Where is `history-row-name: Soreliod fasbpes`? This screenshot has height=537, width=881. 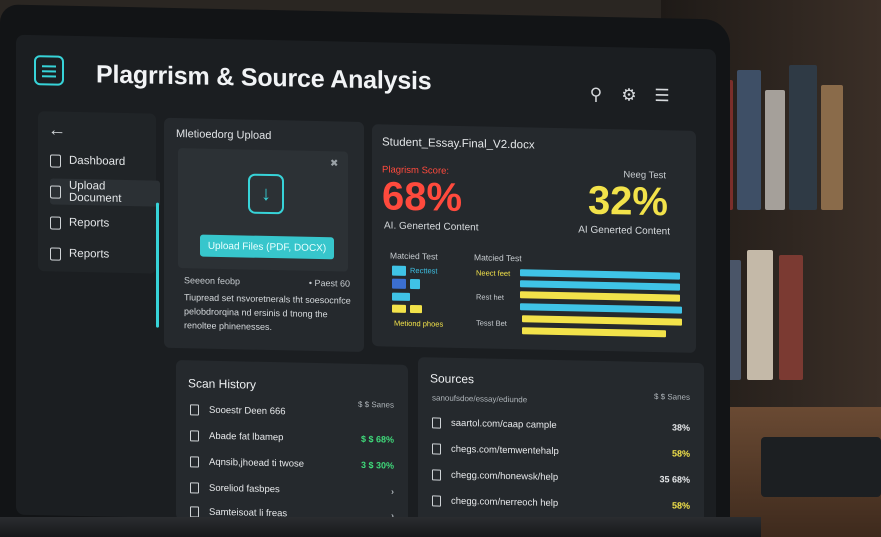
history-row-name: Soreliod fasbpes is located at coordinates (244, 488).